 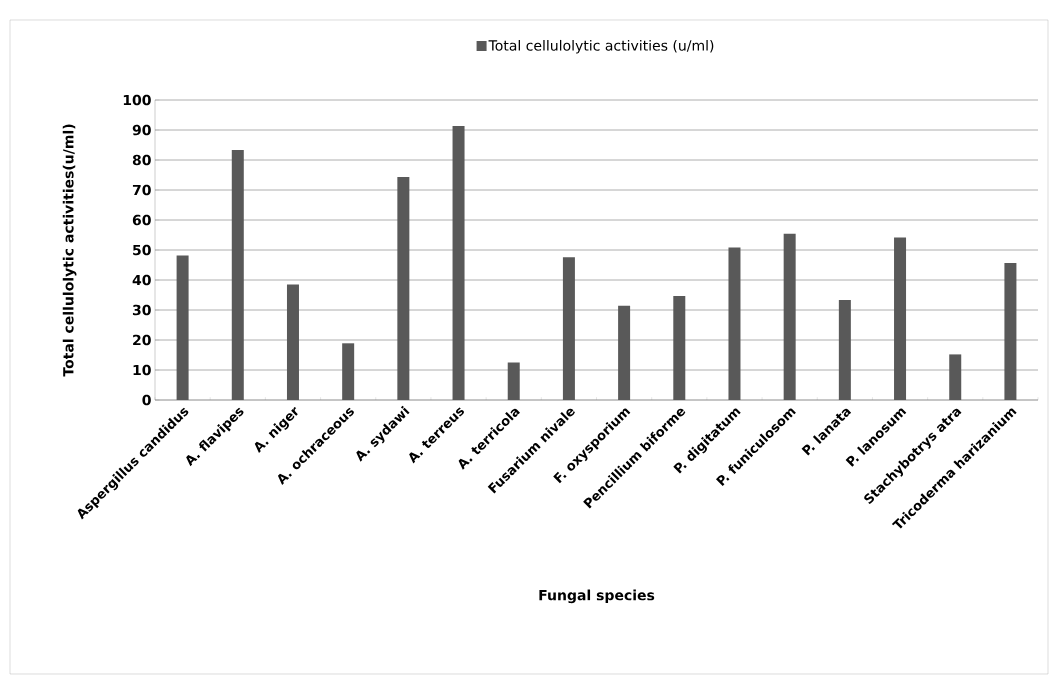 I want to click on y-tick-label: 80, so click(x=141, y=160).